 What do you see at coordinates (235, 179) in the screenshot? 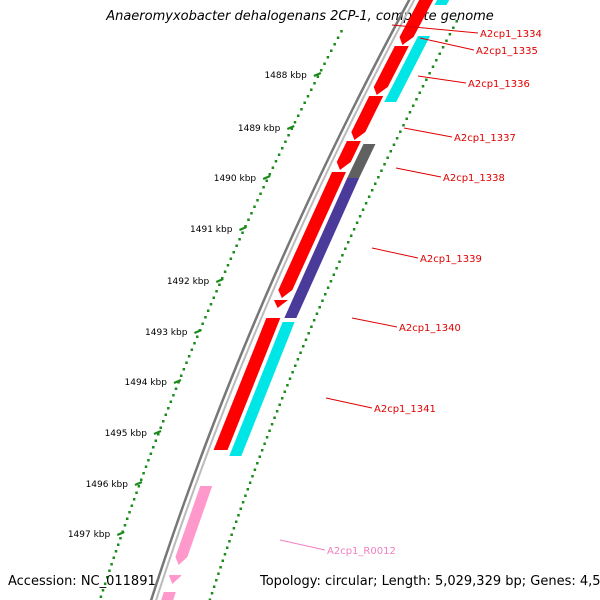
I see `scale-label: 1490 kbp` at bounding box center [235, 179].